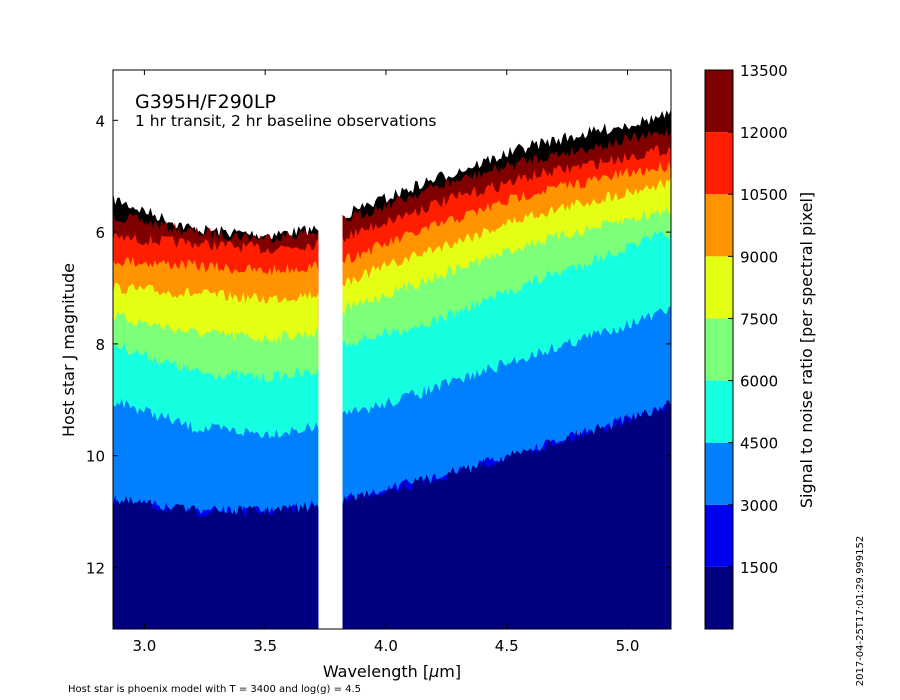 The image size is (900, 700). I want to click on x-tick-label: 4.0, so click(386, 646).